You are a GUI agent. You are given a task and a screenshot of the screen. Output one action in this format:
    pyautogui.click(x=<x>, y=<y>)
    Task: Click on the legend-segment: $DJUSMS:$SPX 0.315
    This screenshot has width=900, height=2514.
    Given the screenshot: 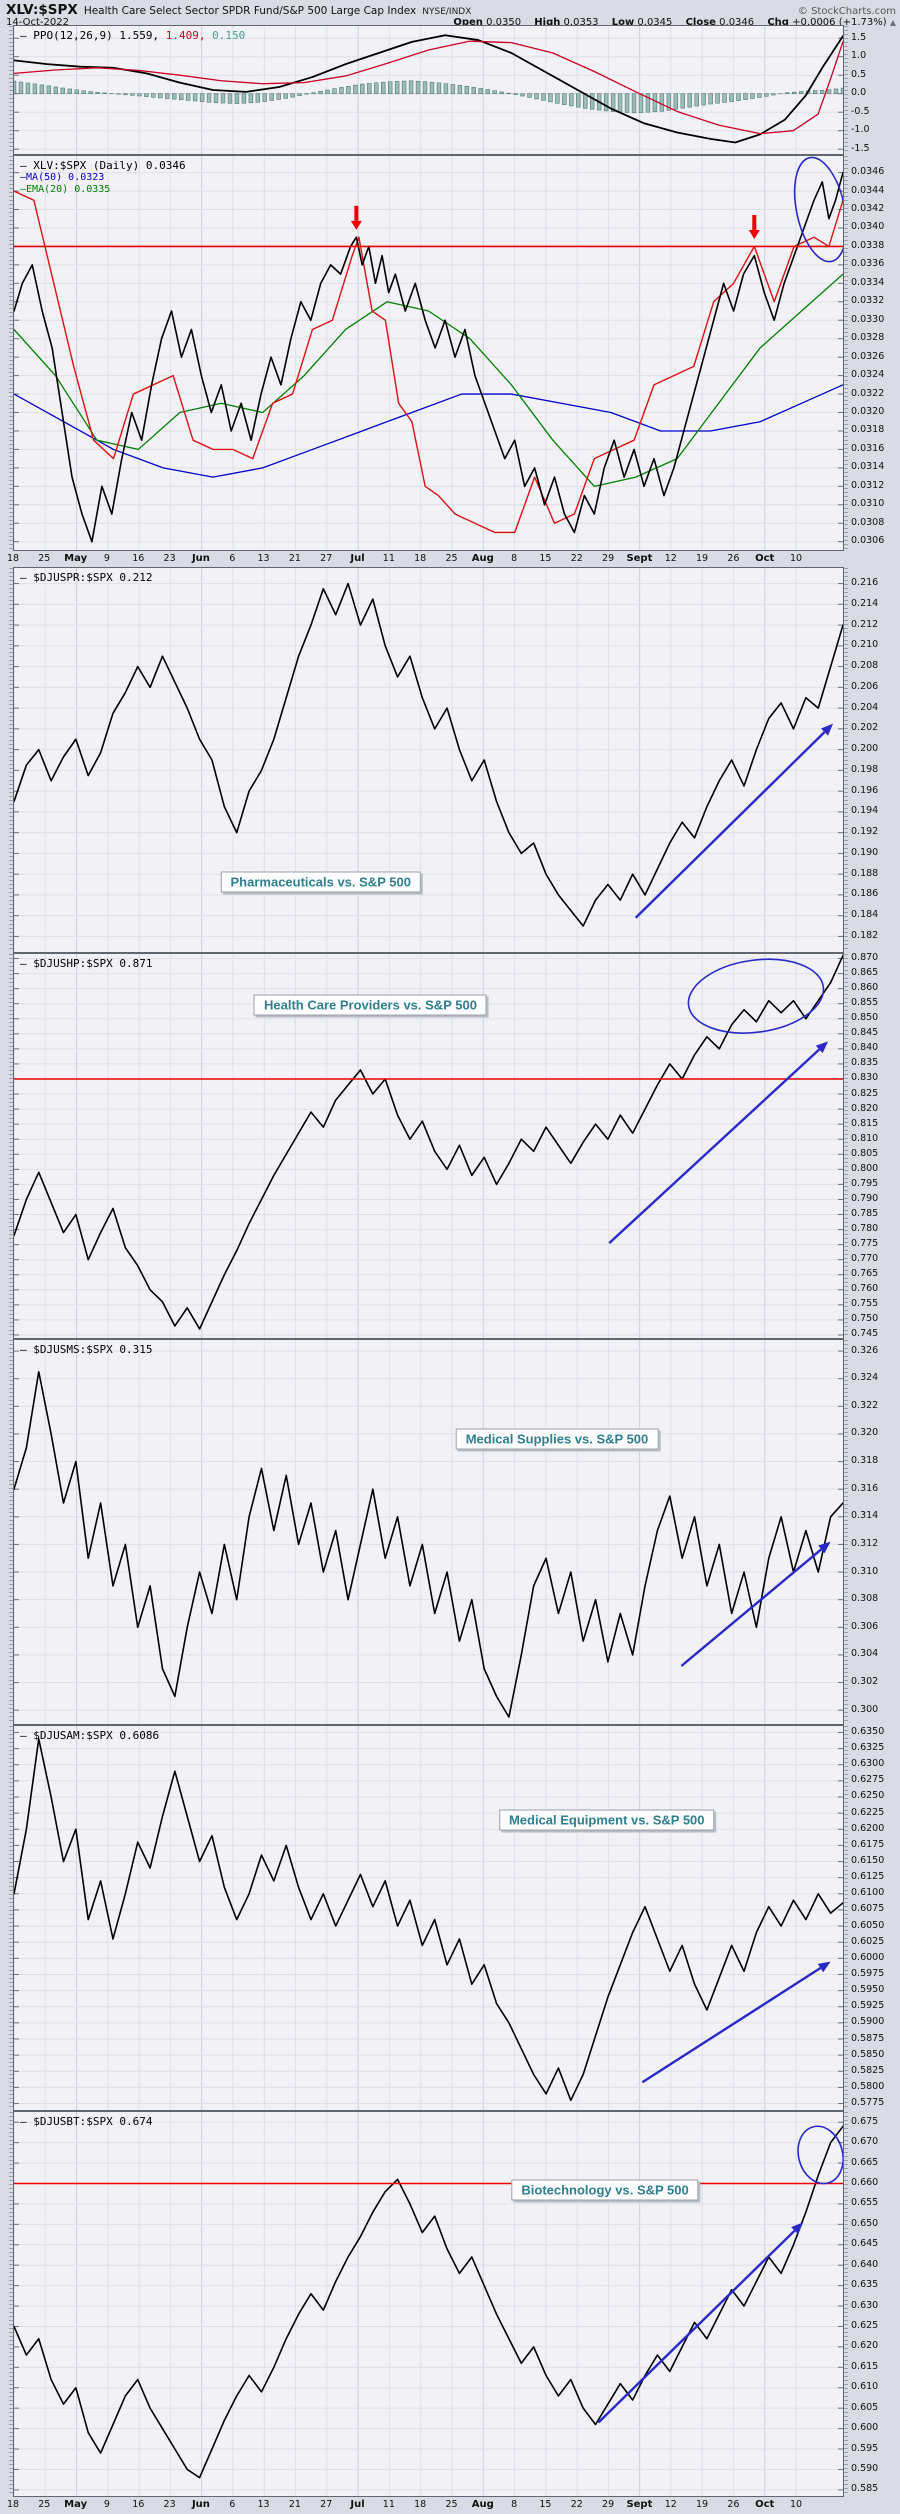 What is the action you would take?
    pyautogui.click(x=93, y=1349)
    